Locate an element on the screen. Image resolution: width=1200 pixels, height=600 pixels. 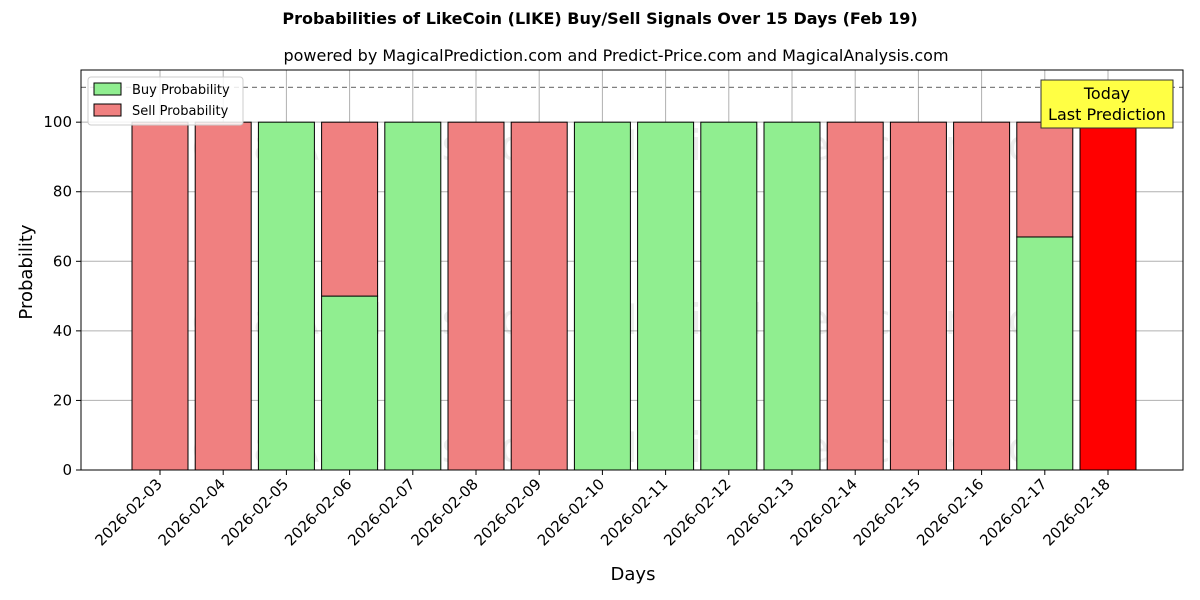
today-annotation: Today Last Prediction is located at coordinates (1107, 104).